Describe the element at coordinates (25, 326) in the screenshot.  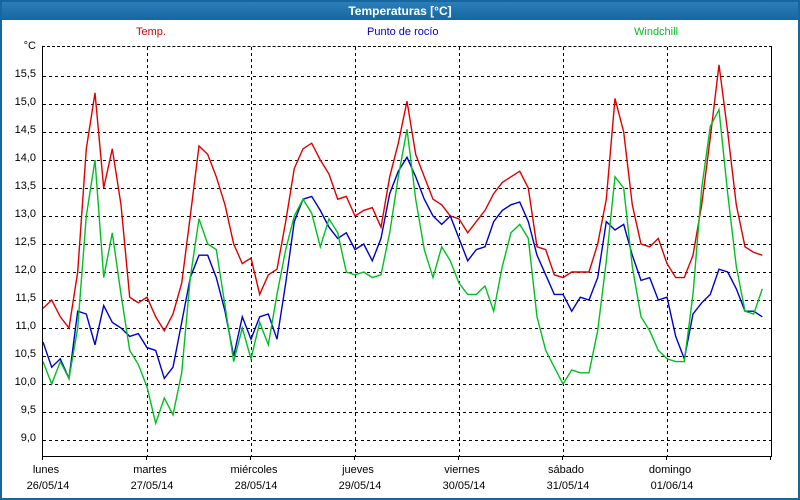
I see `y-axis-tick-label: 11,0` at that location.